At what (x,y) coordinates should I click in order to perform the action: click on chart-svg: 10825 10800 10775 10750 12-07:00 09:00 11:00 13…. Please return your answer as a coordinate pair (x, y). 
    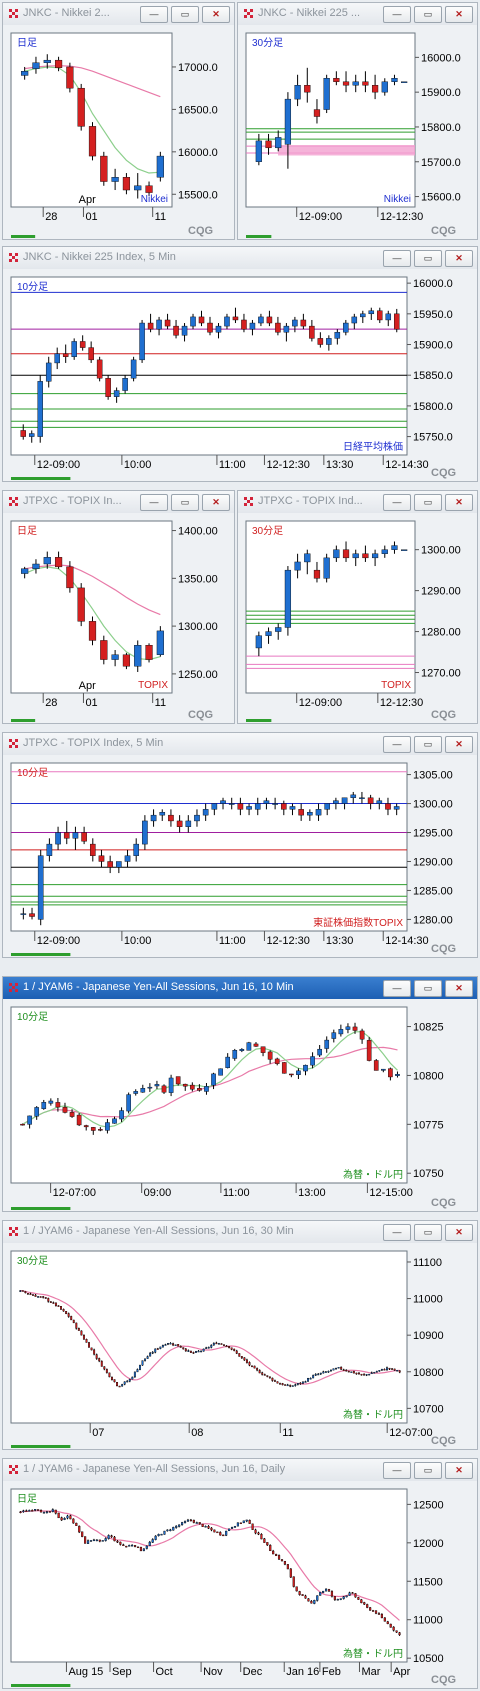
    Looking at the image, I should click on (240, 1105).